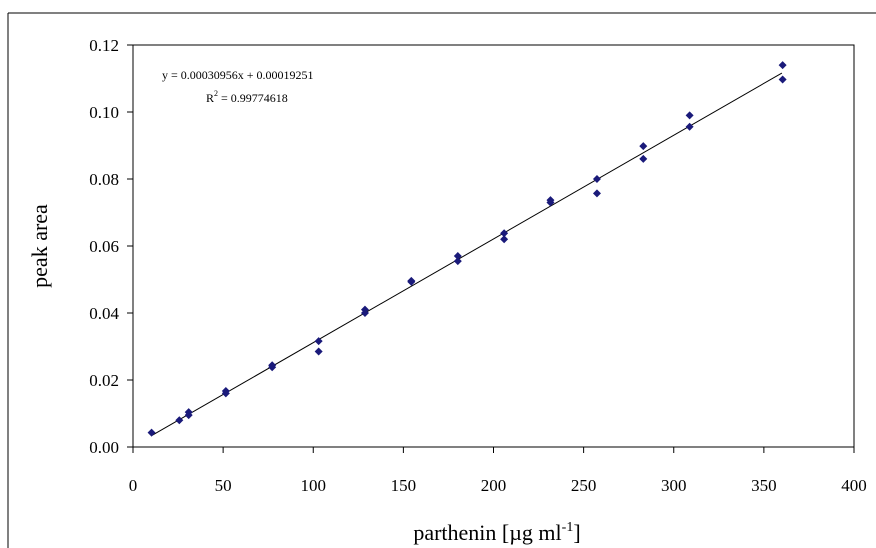 The width and height of the screenshot is (876, 548). What do you see at coordinates (584, 485) in the screenshot?
I see `x-tick-label: 250` at bounding box center [584, 485].